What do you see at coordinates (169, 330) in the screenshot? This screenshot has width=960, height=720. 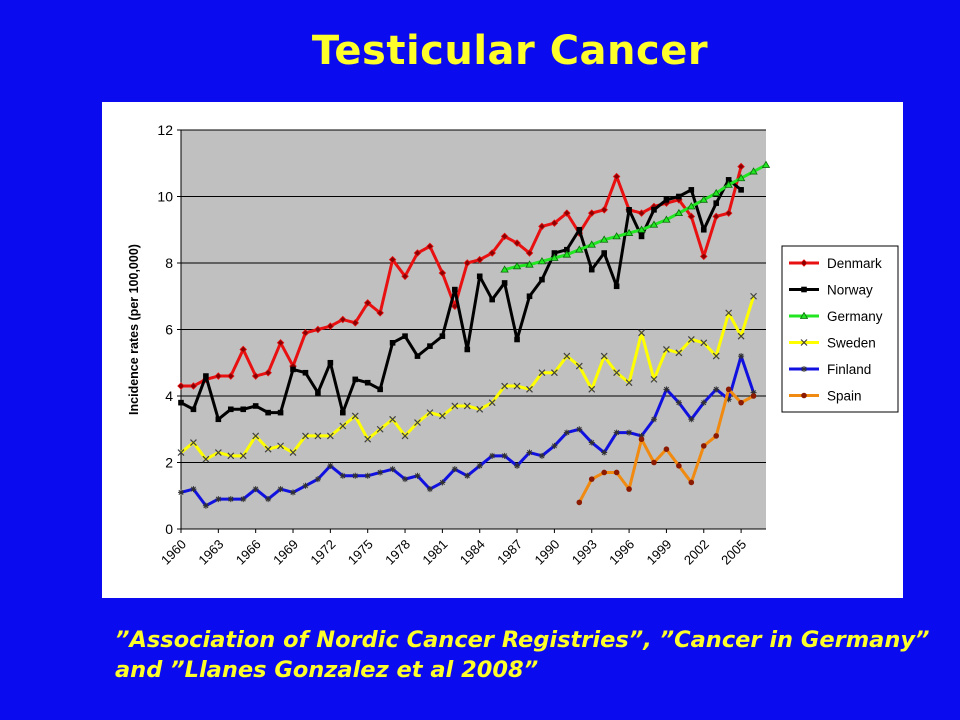 I see `y-tick-label: 6` at bounding box center [169, 330].